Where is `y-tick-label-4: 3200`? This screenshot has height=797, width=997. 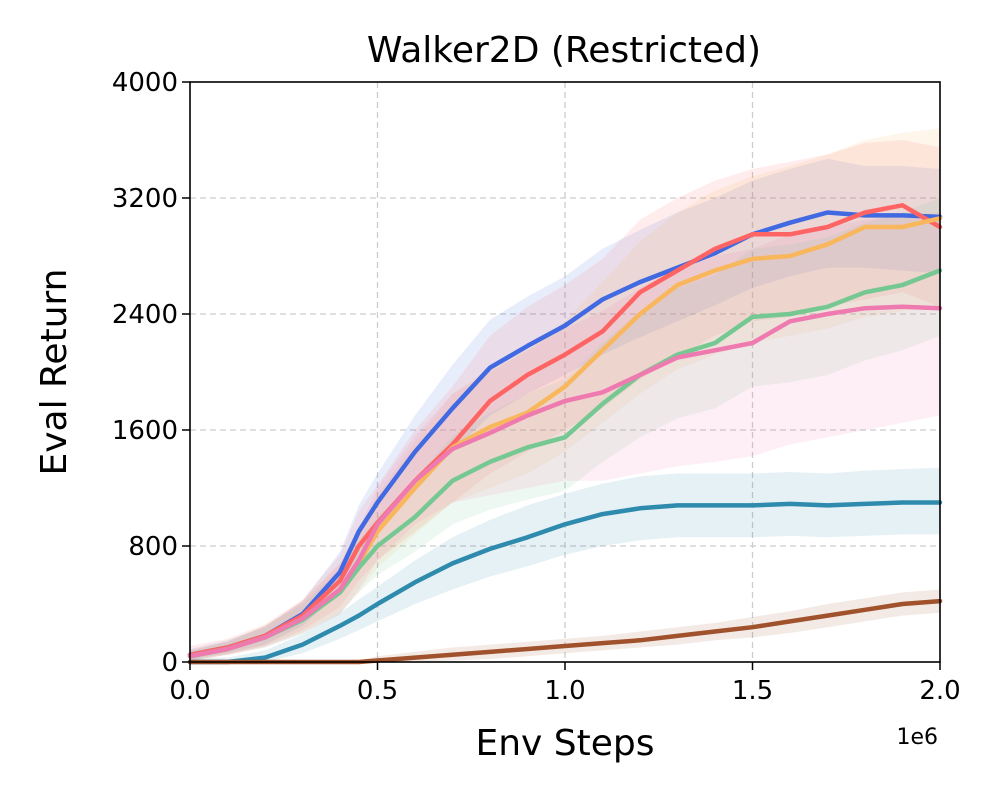 y-tick-label-4: 3200 is located at coordinates (145, 199).